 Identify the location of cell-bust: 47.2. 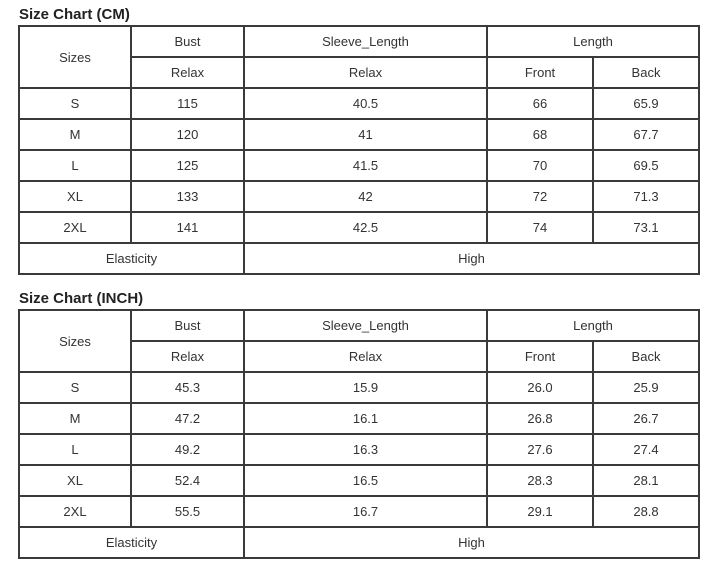
(187, 418).